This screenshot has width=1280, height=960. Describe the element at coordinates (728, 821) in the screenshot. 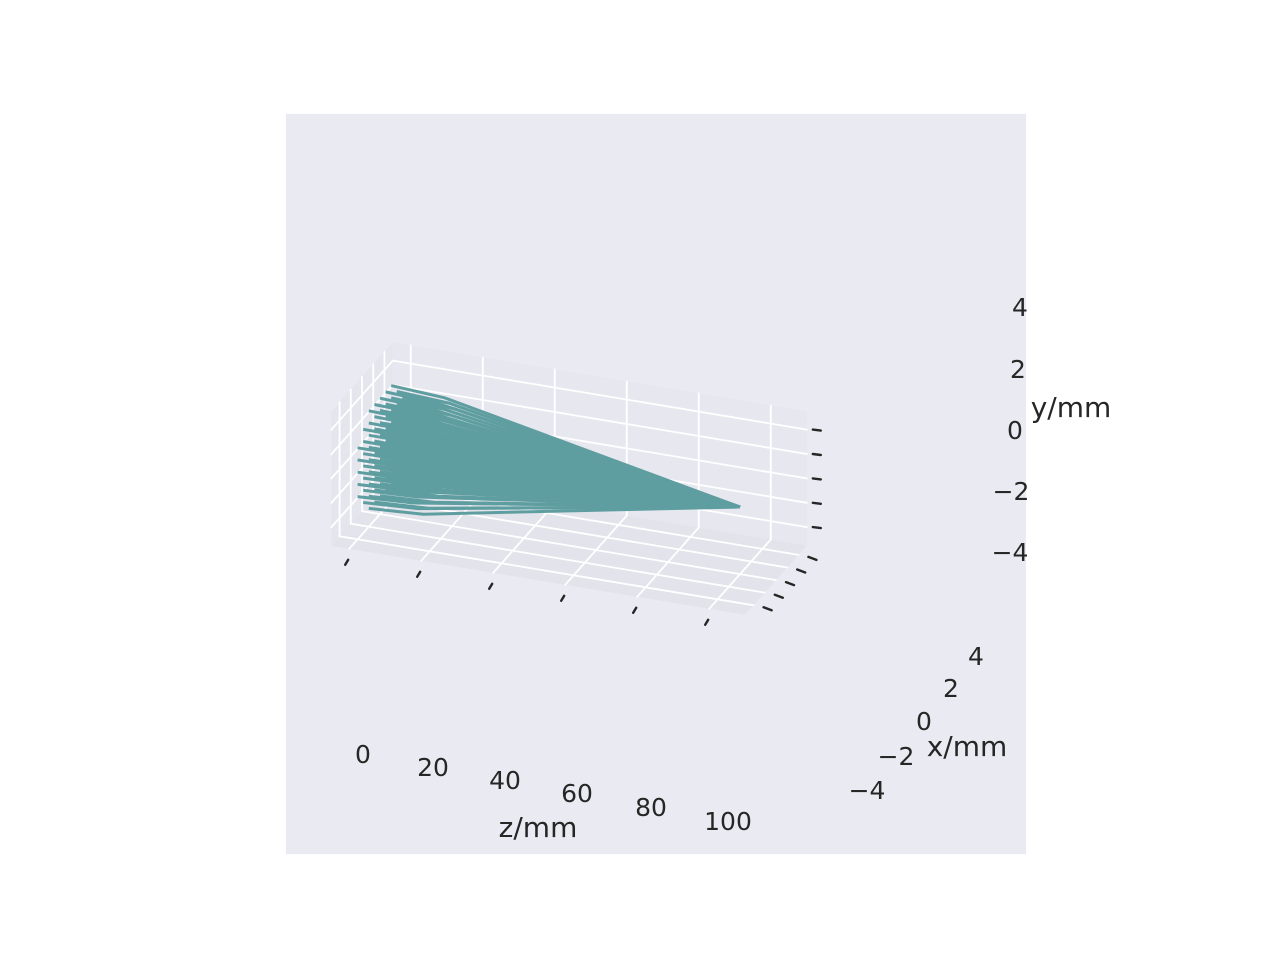

I see `z-tick-label: 100` at that location.